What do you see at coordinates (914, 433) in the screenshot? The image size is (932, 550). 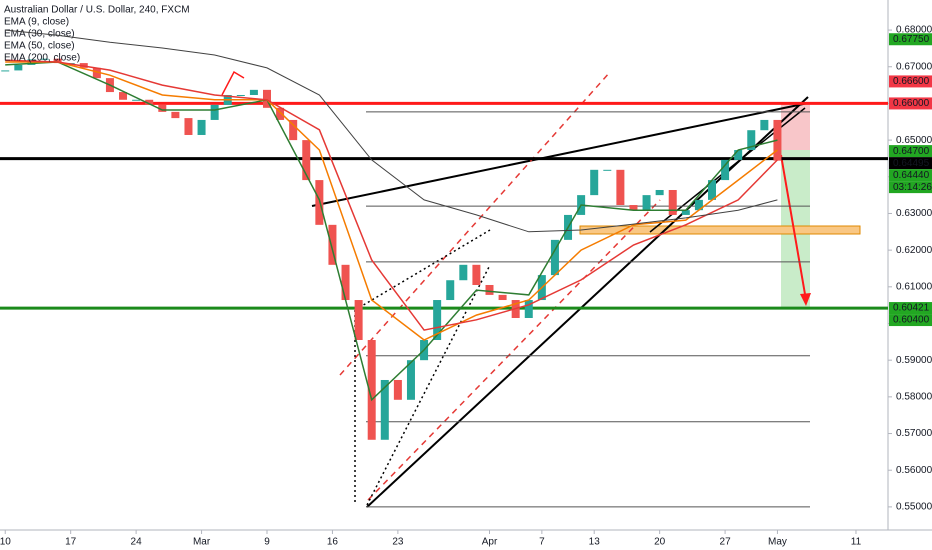 I see `y-tick-label: 0.57000` at bounding box center [914, 433].